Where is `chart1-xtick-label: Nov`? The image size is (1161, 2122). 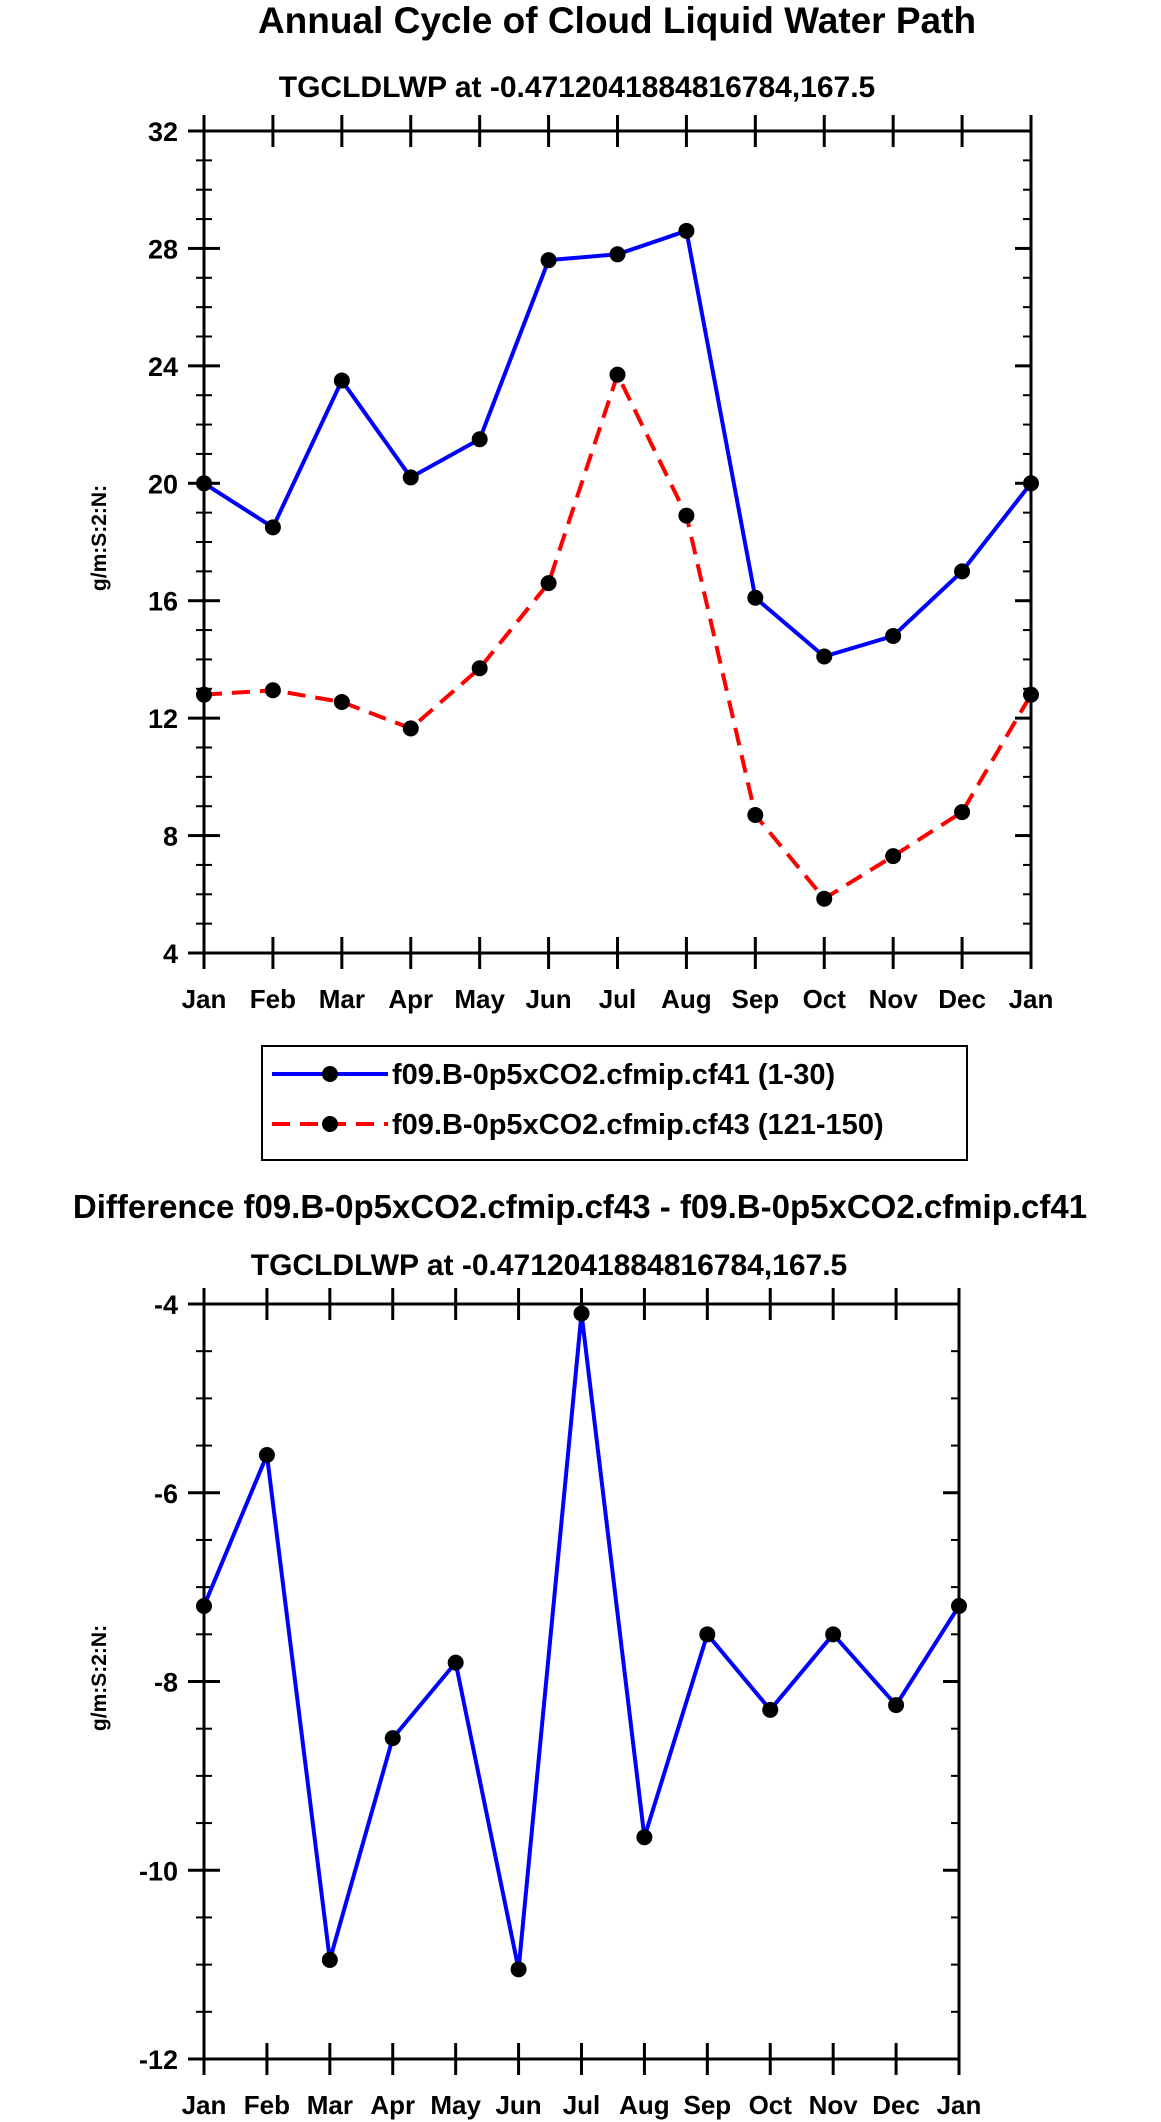 chart1-xtick-label: Nov is located at coordinates (894, 999).